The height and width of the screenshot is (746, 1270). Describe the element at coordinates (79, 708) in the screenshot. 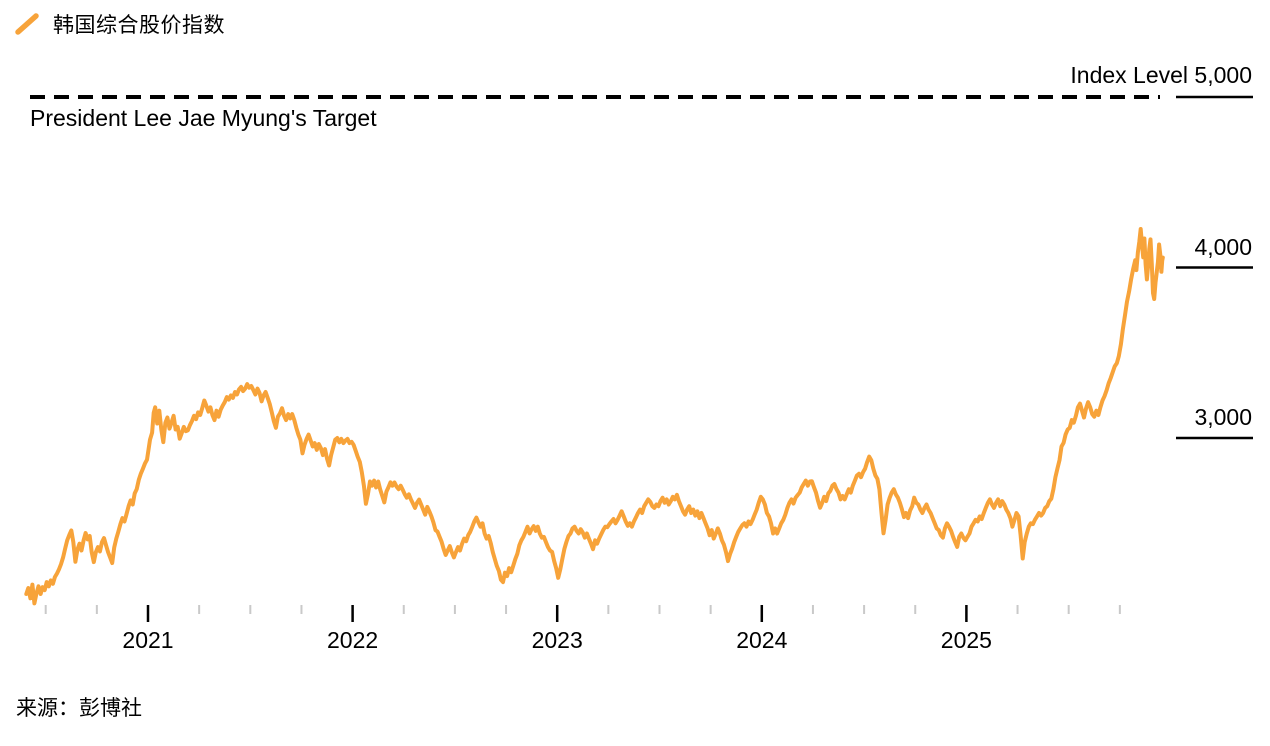

I see `source-label: 来源：彭博社` at that location.